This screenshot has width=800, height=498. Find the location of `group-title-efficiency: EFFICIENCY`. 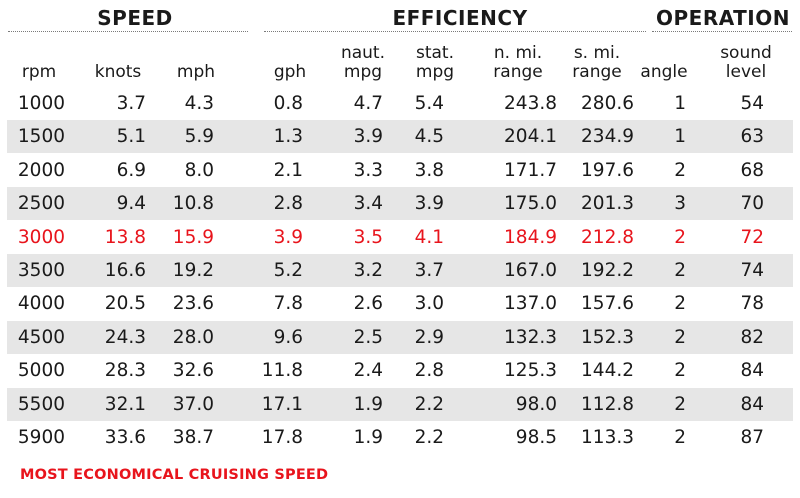

group-title-efficiency: EFFICIENCY is located at coordinates (460, 18).